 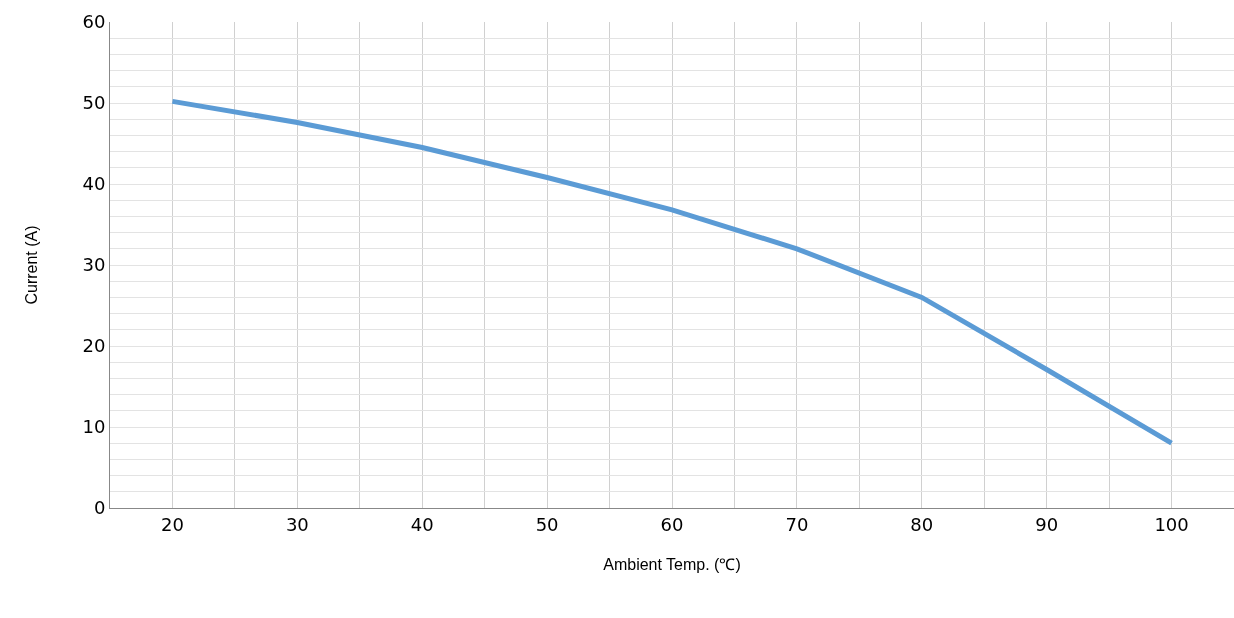 What do you see at coordinates (1047, 524) in the screenshot?
I see `x-tick-label: 90` at bounding box center [1047, 524].